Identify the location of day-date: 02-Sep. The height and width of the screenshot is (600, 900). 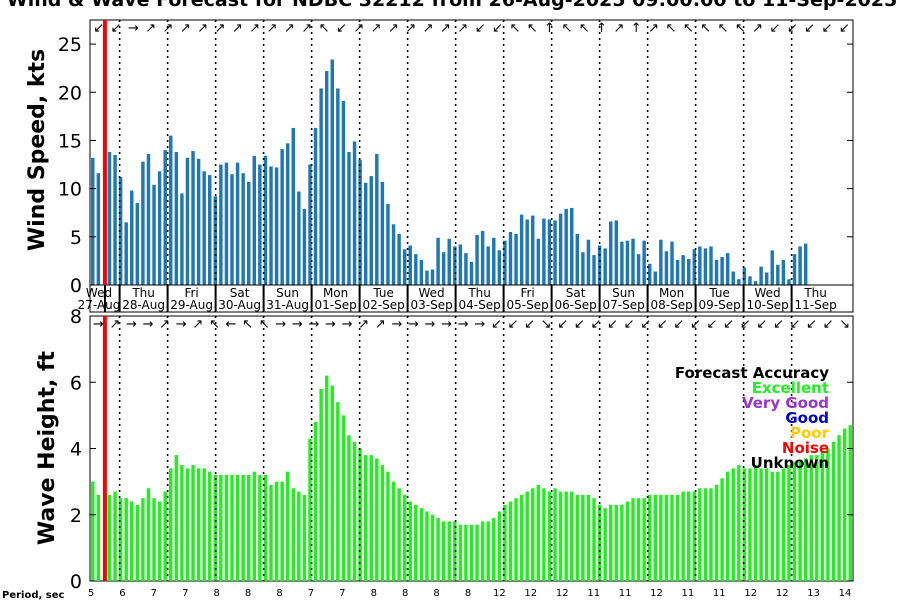
(383, 305).